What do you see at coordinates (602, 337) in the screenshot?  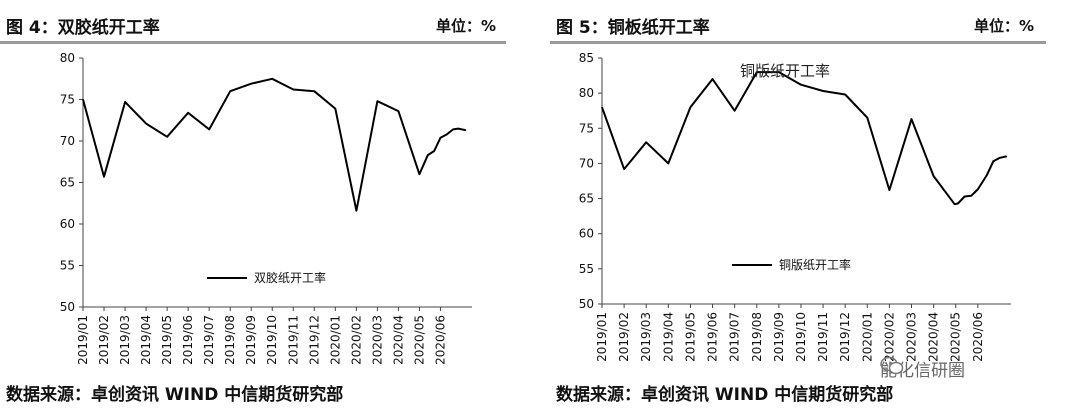 I see `x-tick-label: 2019/01` at bounding box center [602, 337].